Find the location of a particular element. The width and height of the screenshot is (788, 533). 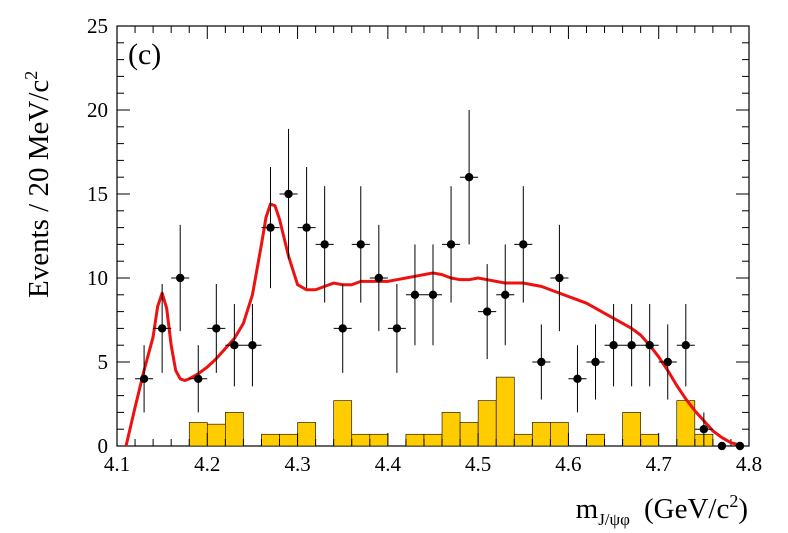

x-tick-label: 4.8 is located at coordinates (749, 464).